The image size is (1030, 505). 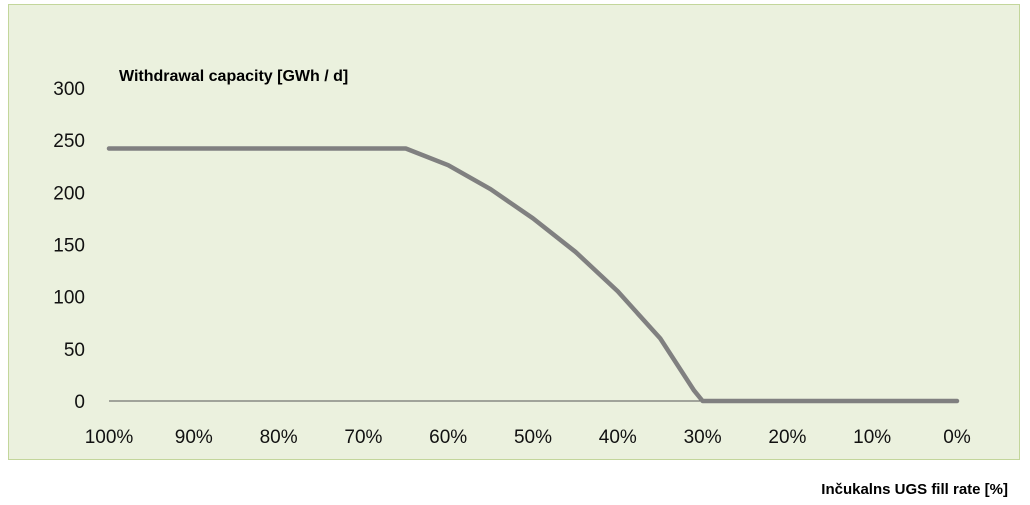 I want to click on x-tick-label: 90%, so click(x=194, y=437).